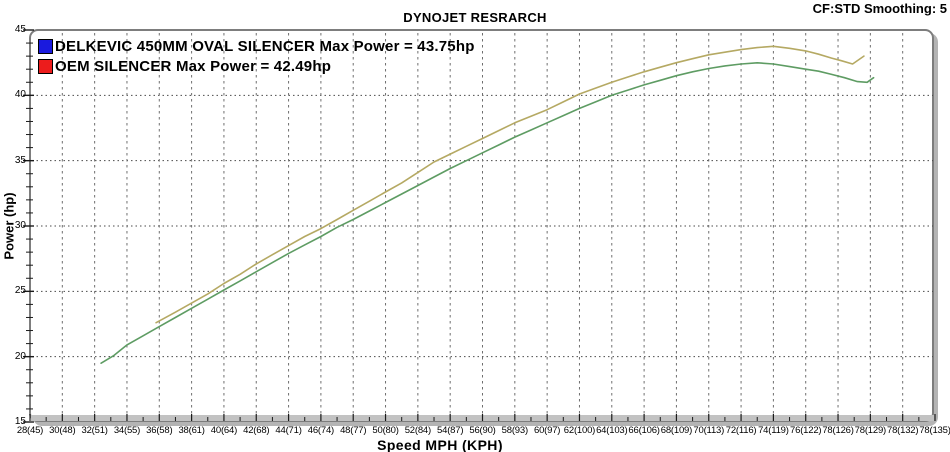 The height and width of the screenshot is (452, 950). What do you see at coordinates (475, 17) in the screenshot?
I see `page-title: DYNOJET RESRARCH` at bounding box center [475, 17].